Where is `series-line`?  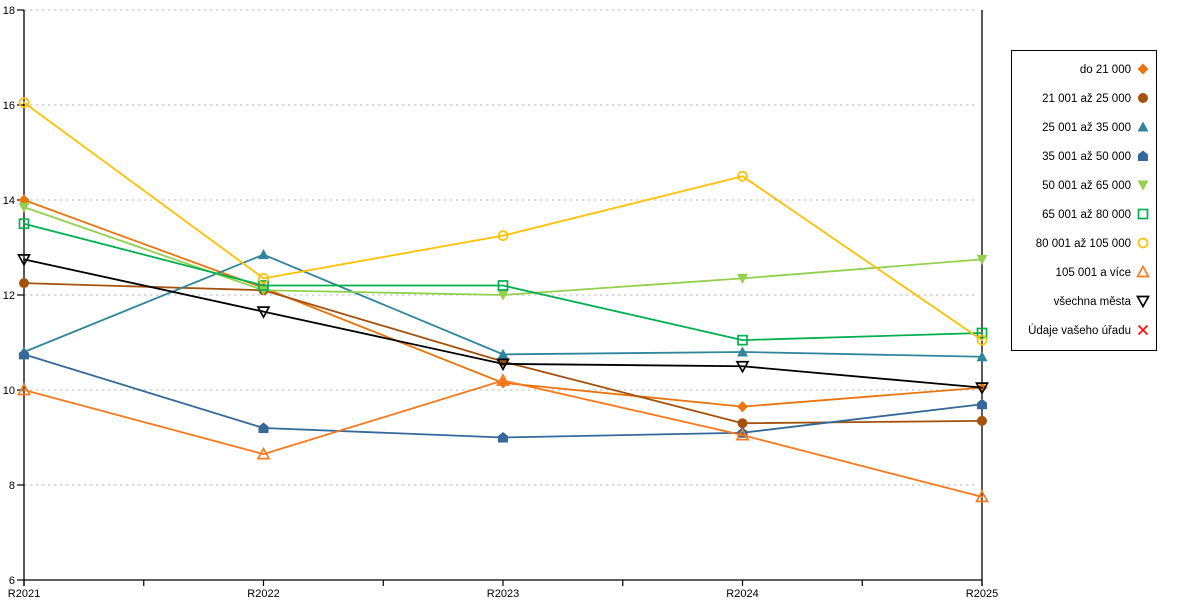
series-line is located at coordinates (503, 396).